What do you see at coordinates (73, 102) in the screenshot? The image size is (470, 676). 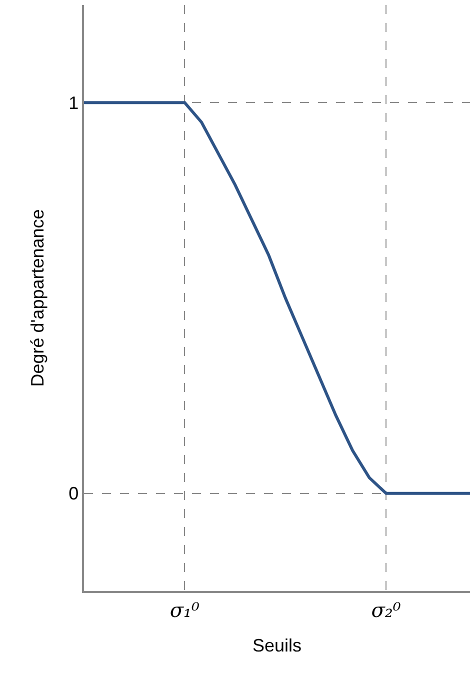 I see `y-tick-label: 1` at bounding box center [73, 102].